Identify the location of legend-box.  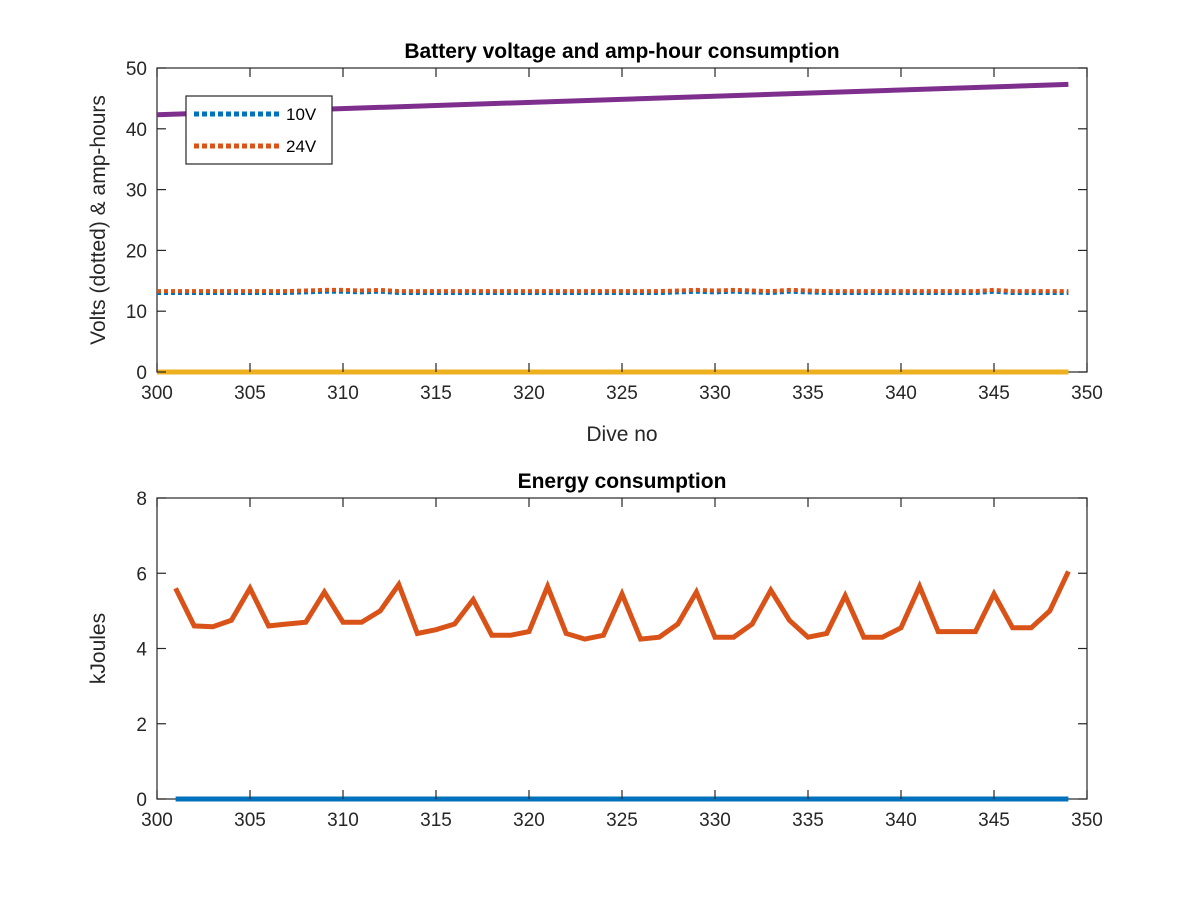
(259, 130).